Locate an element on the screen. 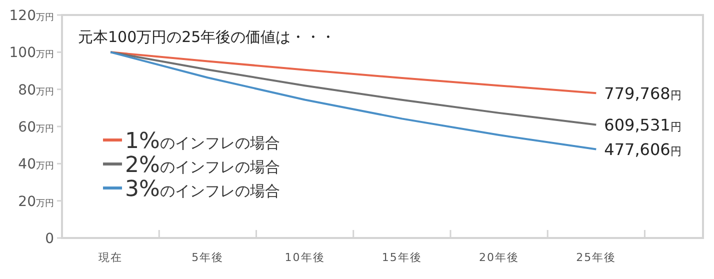  legend-label: 1%のインフレの場合 is located at coordinates (202, 141).